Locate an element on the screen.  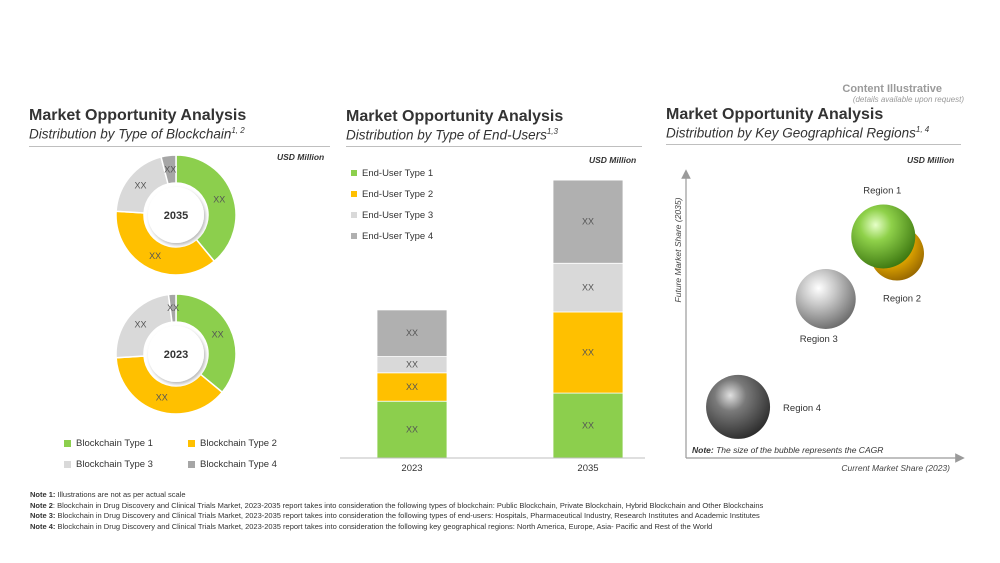
bar-x-ticks: 2023 2035 is located at coordinates (499, 468).